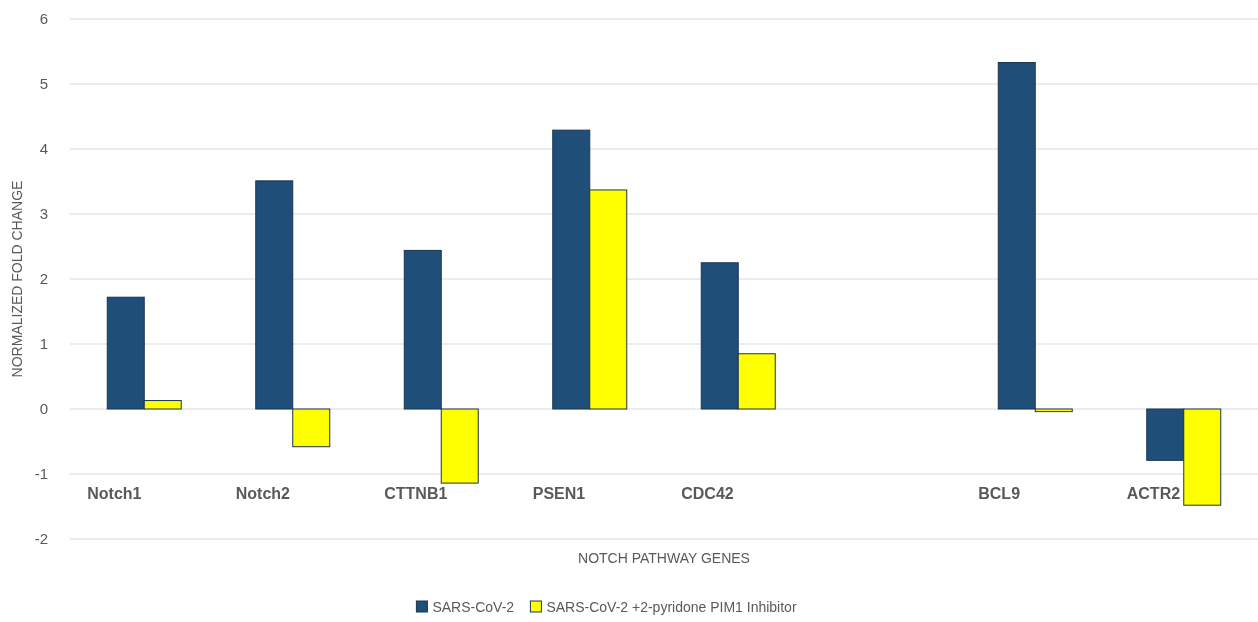 The height and width of the screenshot is (622, 1258). What do you see at coordinates (43, 344) in the screenshot?
I see `y-tick-label: 1` at bounding box center [43, 344].